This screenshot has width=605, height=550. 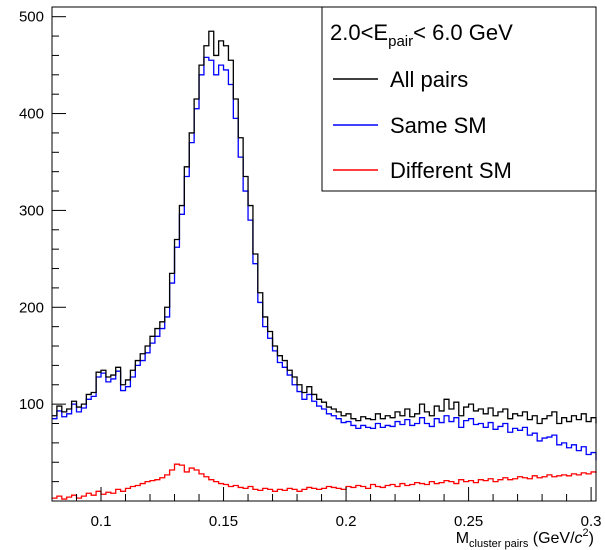 What do you see at coordinates (101, 521) in the screenshot?
I see `x-tick-label: 0.1` at bounding box center [101, 521].